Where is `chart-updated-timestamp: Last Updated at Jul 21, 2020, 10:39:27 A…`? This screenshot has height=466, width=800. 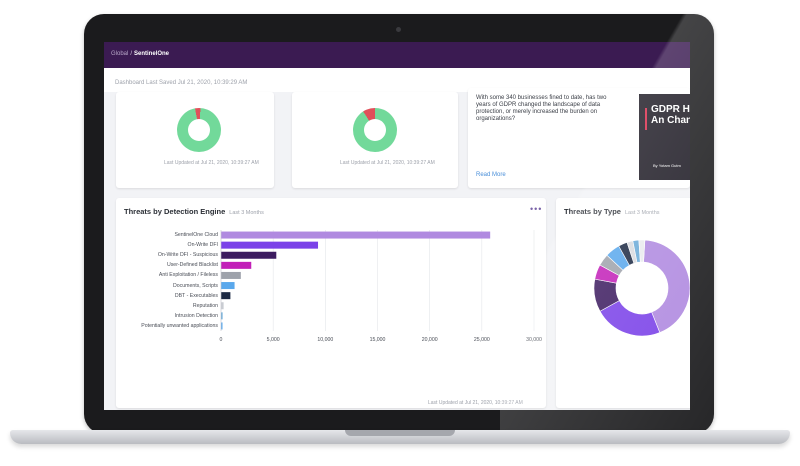 chart-updated-timestamp: Last Updated at Jul 21, 2020, 10:39:27 A… is located at coordinates (475, 403).